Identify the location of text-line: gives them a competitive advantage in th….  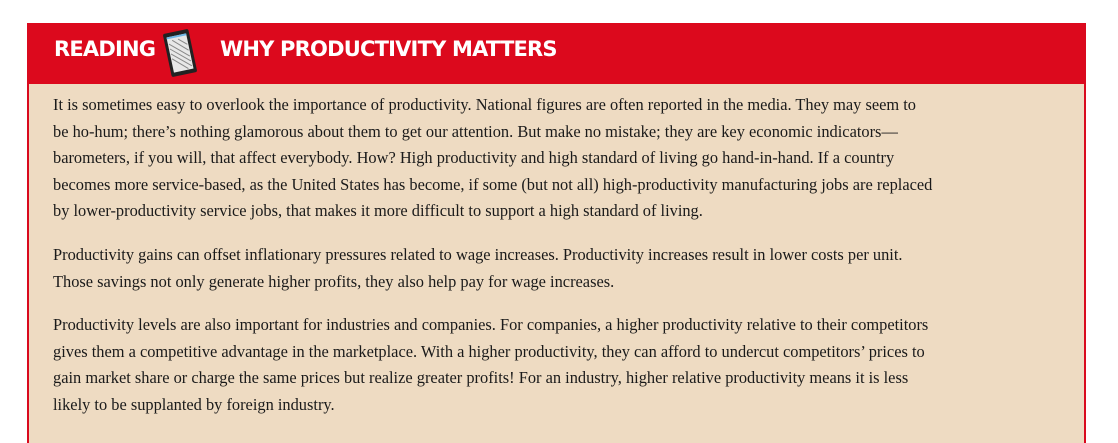
(489, 351).